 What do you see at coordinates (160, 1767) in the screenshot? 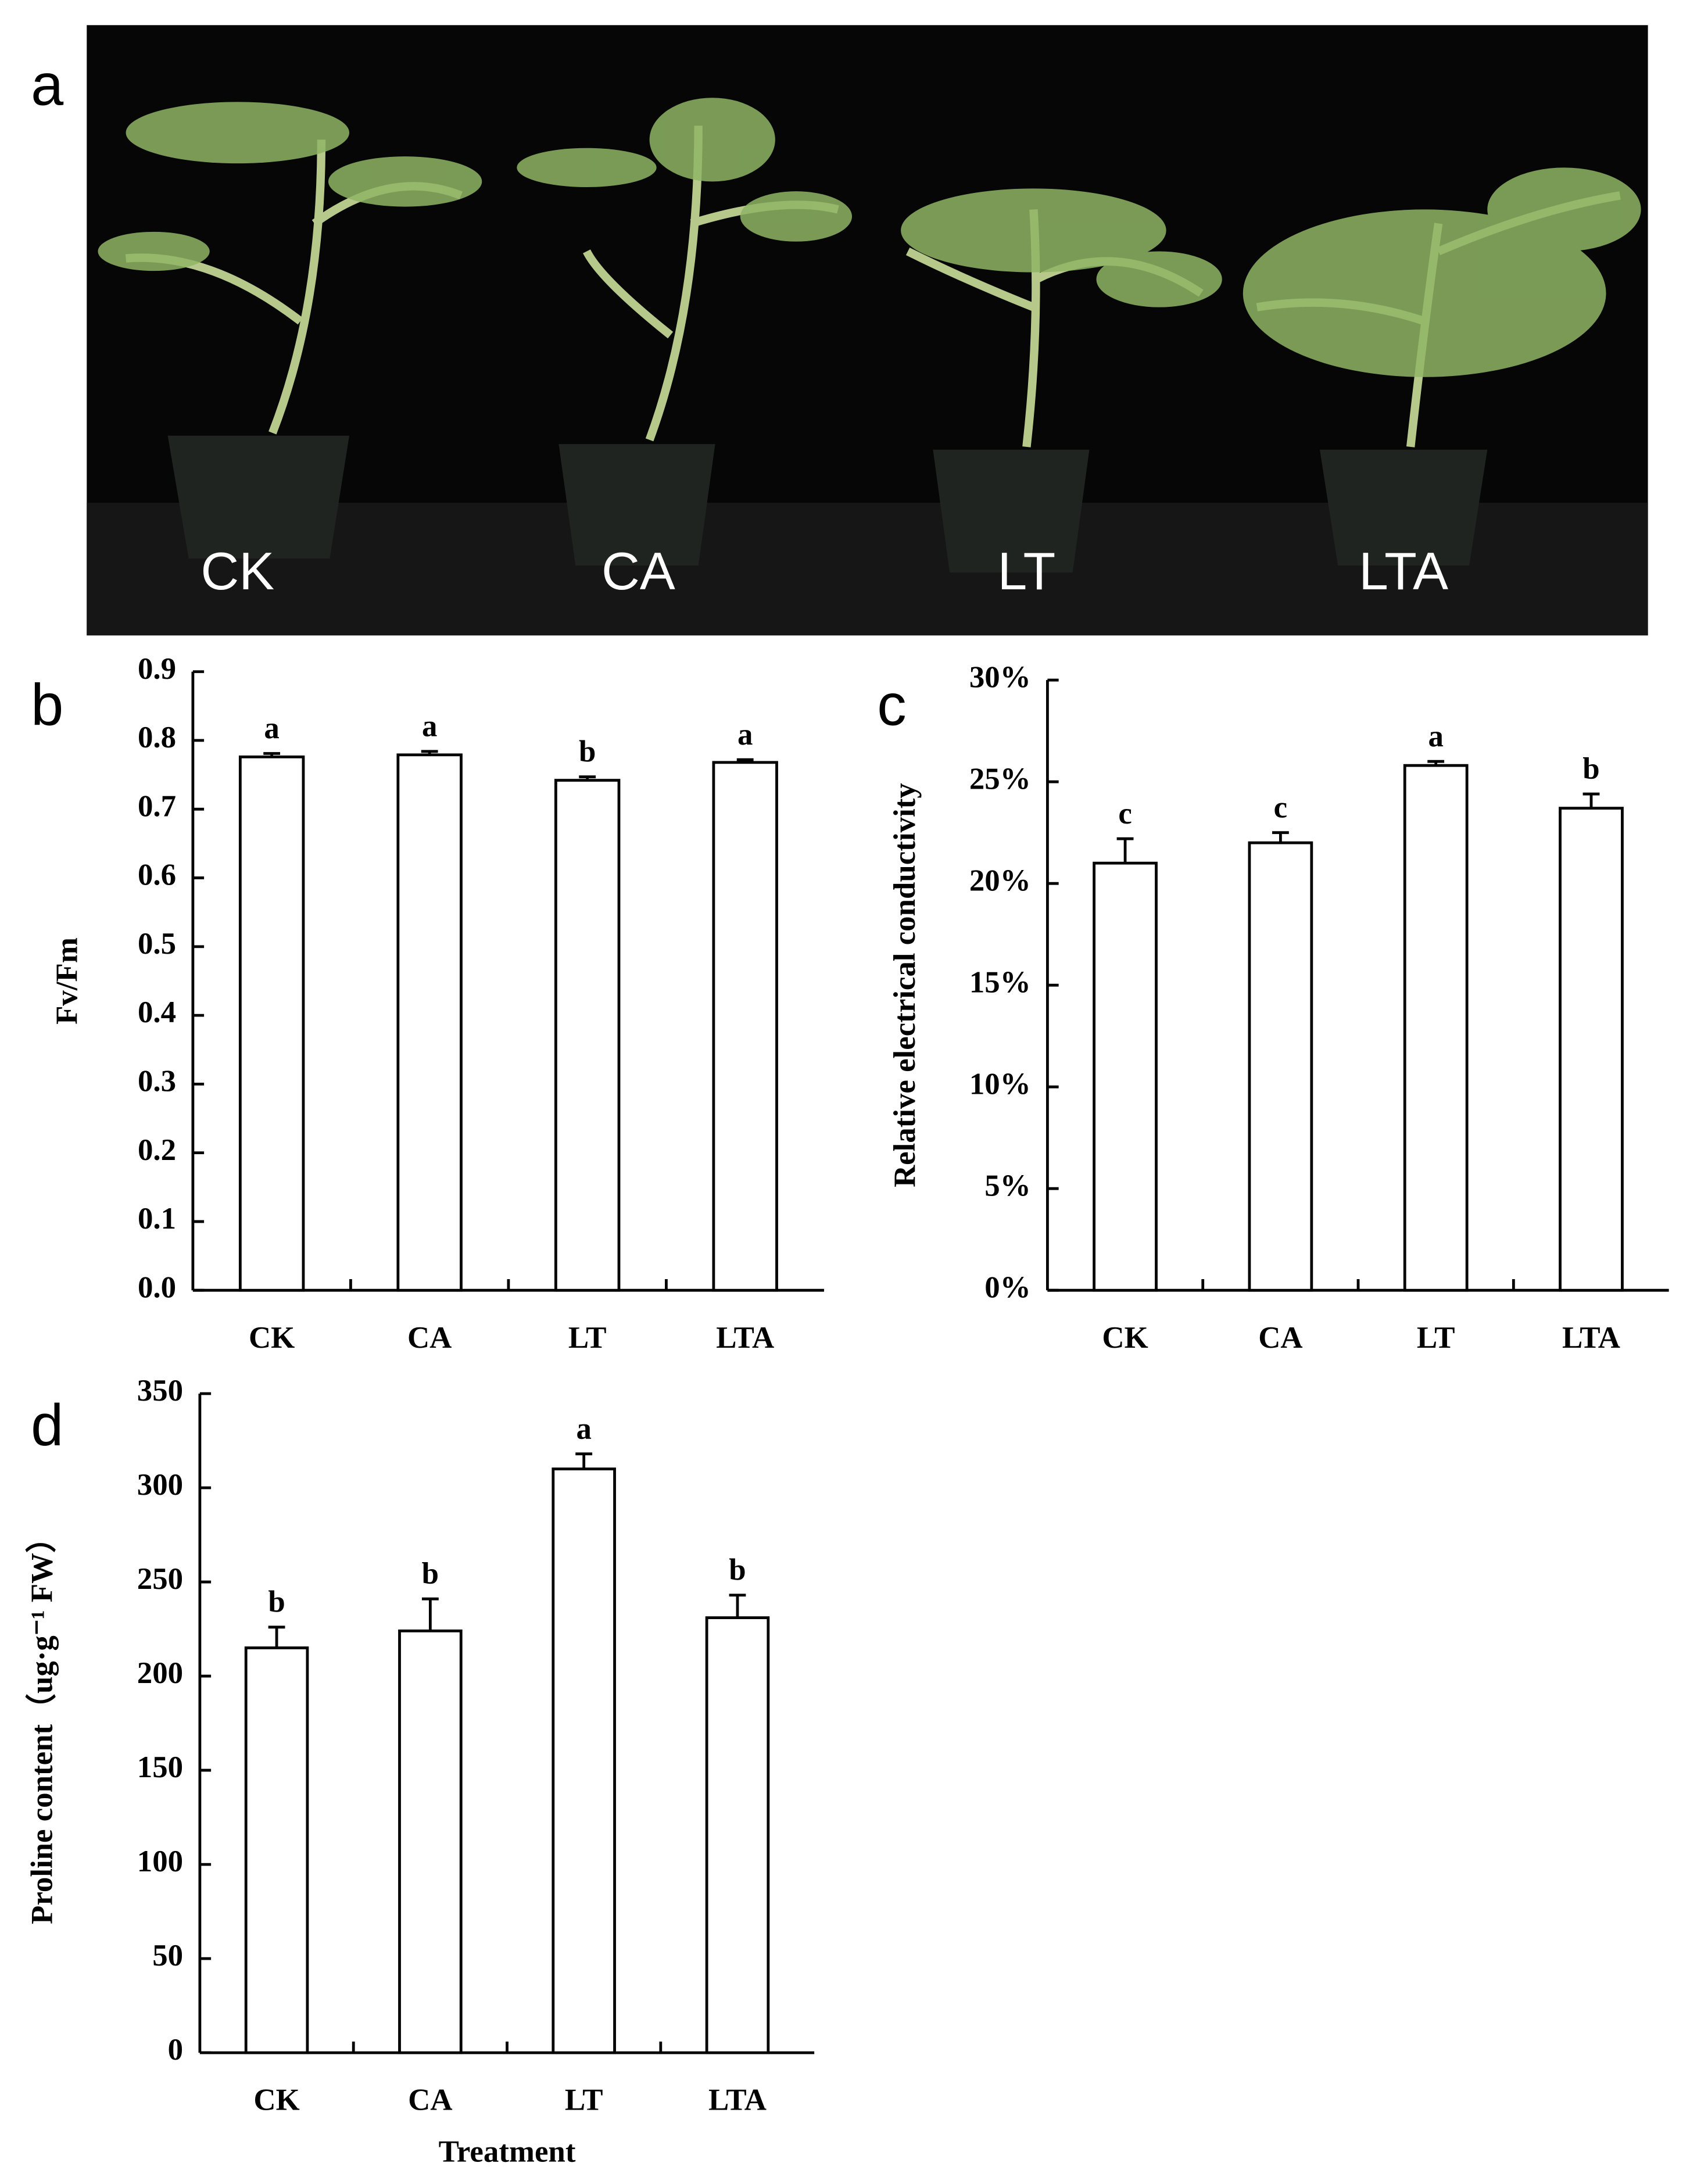
I see `y-tick-label: 150` at bounding box center [160, 1767].